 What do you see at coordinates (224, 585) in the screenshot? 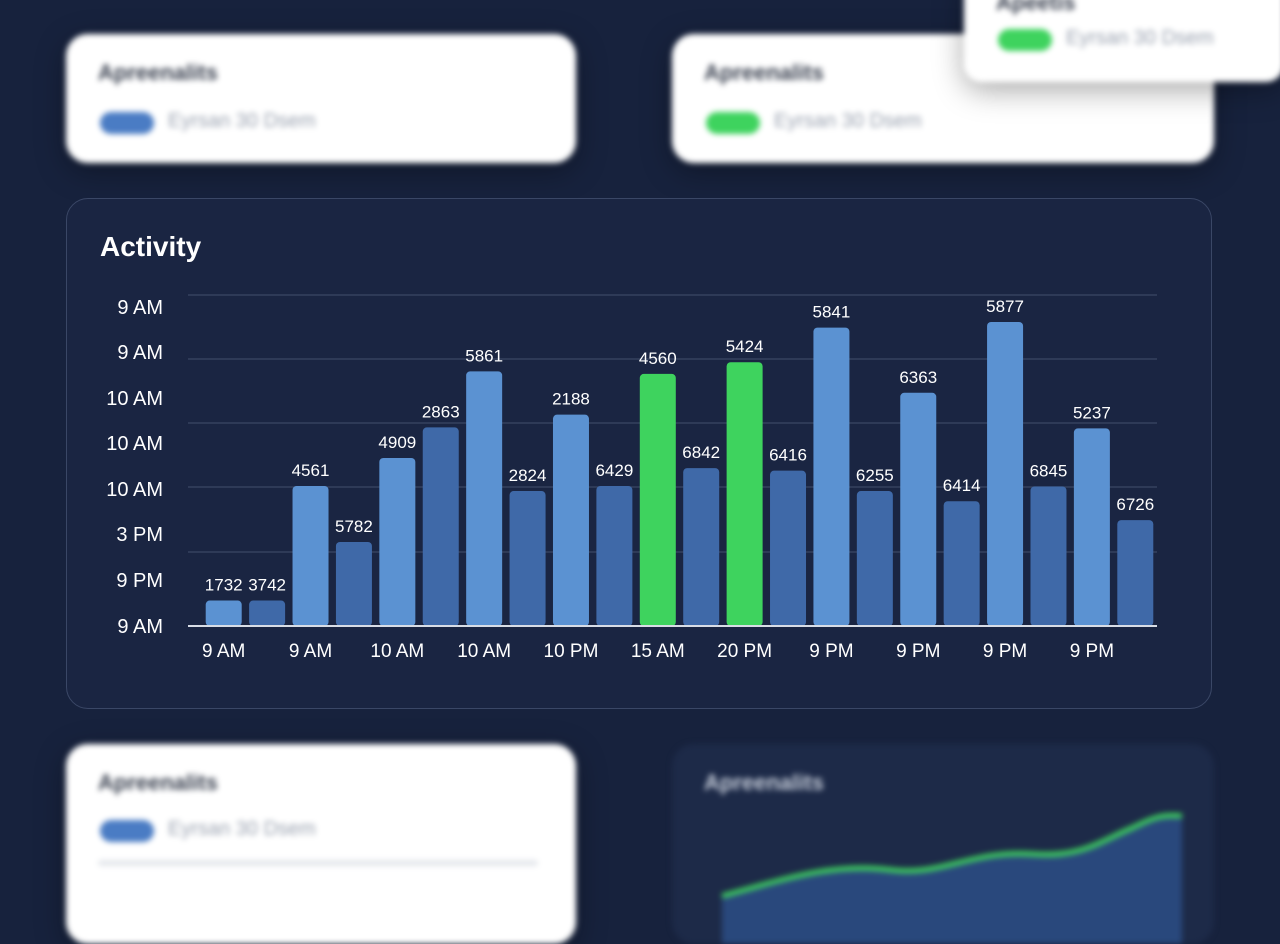
I see `data-label: 1732` at bounding box center [224, 585].